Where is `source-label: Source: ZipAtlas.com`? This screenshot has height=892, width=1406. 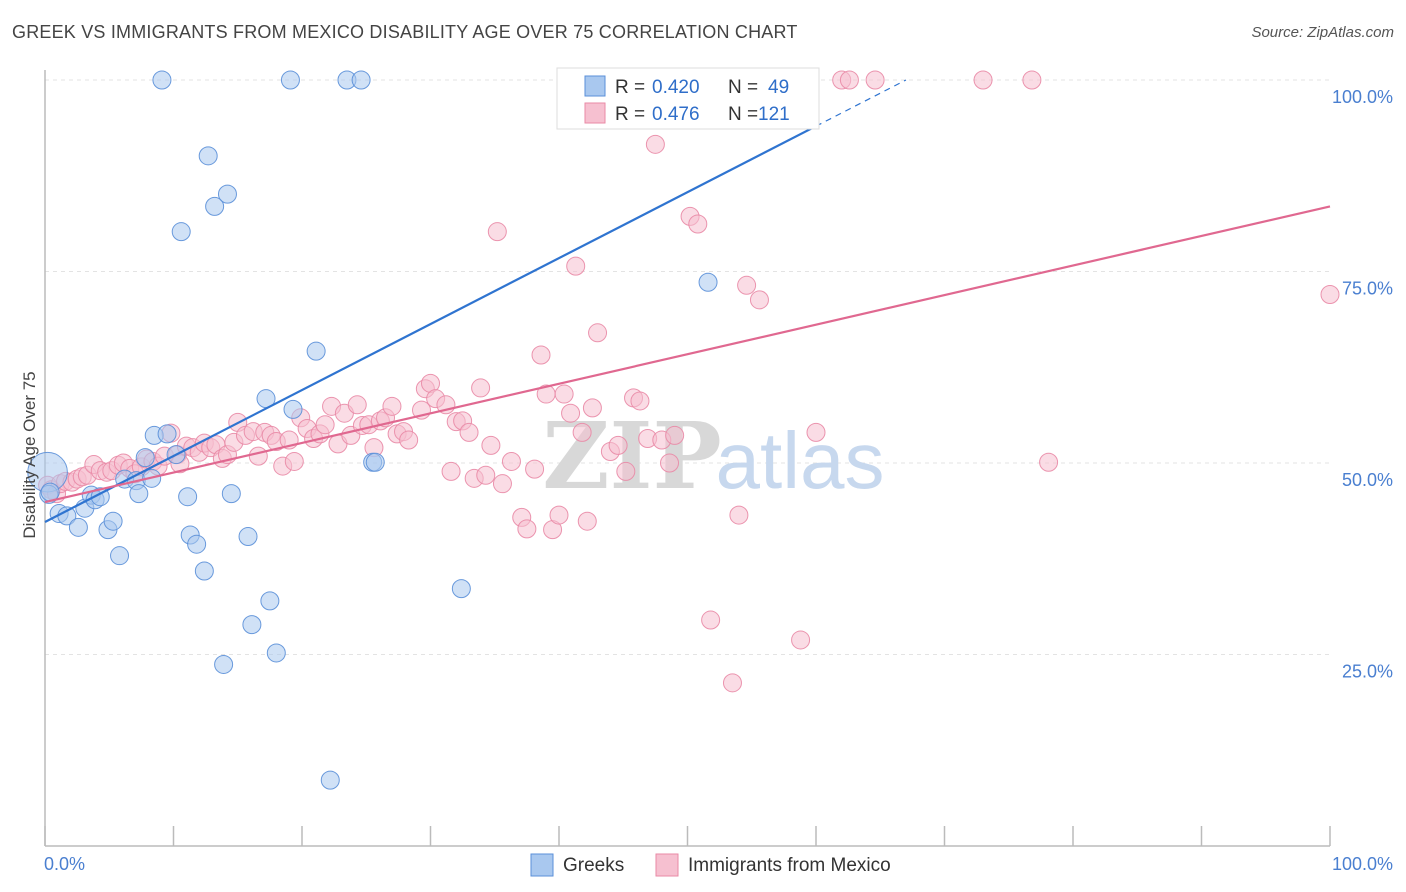 source-label: Source: ZipAtlas.com is located at coordinates (1322, 32).